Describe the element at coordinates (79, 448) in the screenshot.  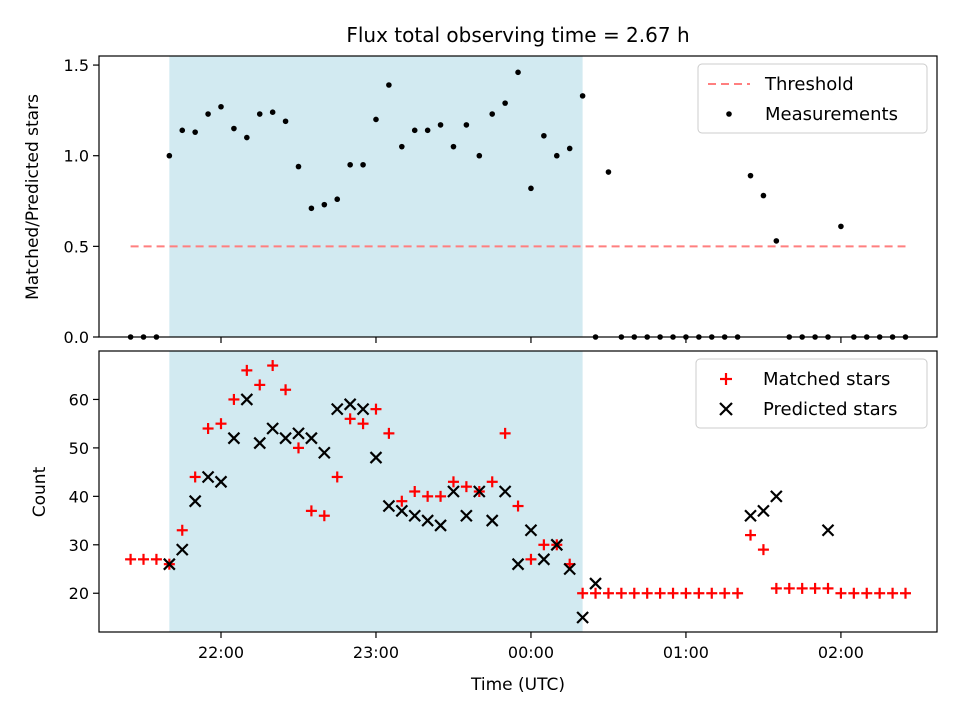
I see `bottom-ytick-label: 50` at that location.